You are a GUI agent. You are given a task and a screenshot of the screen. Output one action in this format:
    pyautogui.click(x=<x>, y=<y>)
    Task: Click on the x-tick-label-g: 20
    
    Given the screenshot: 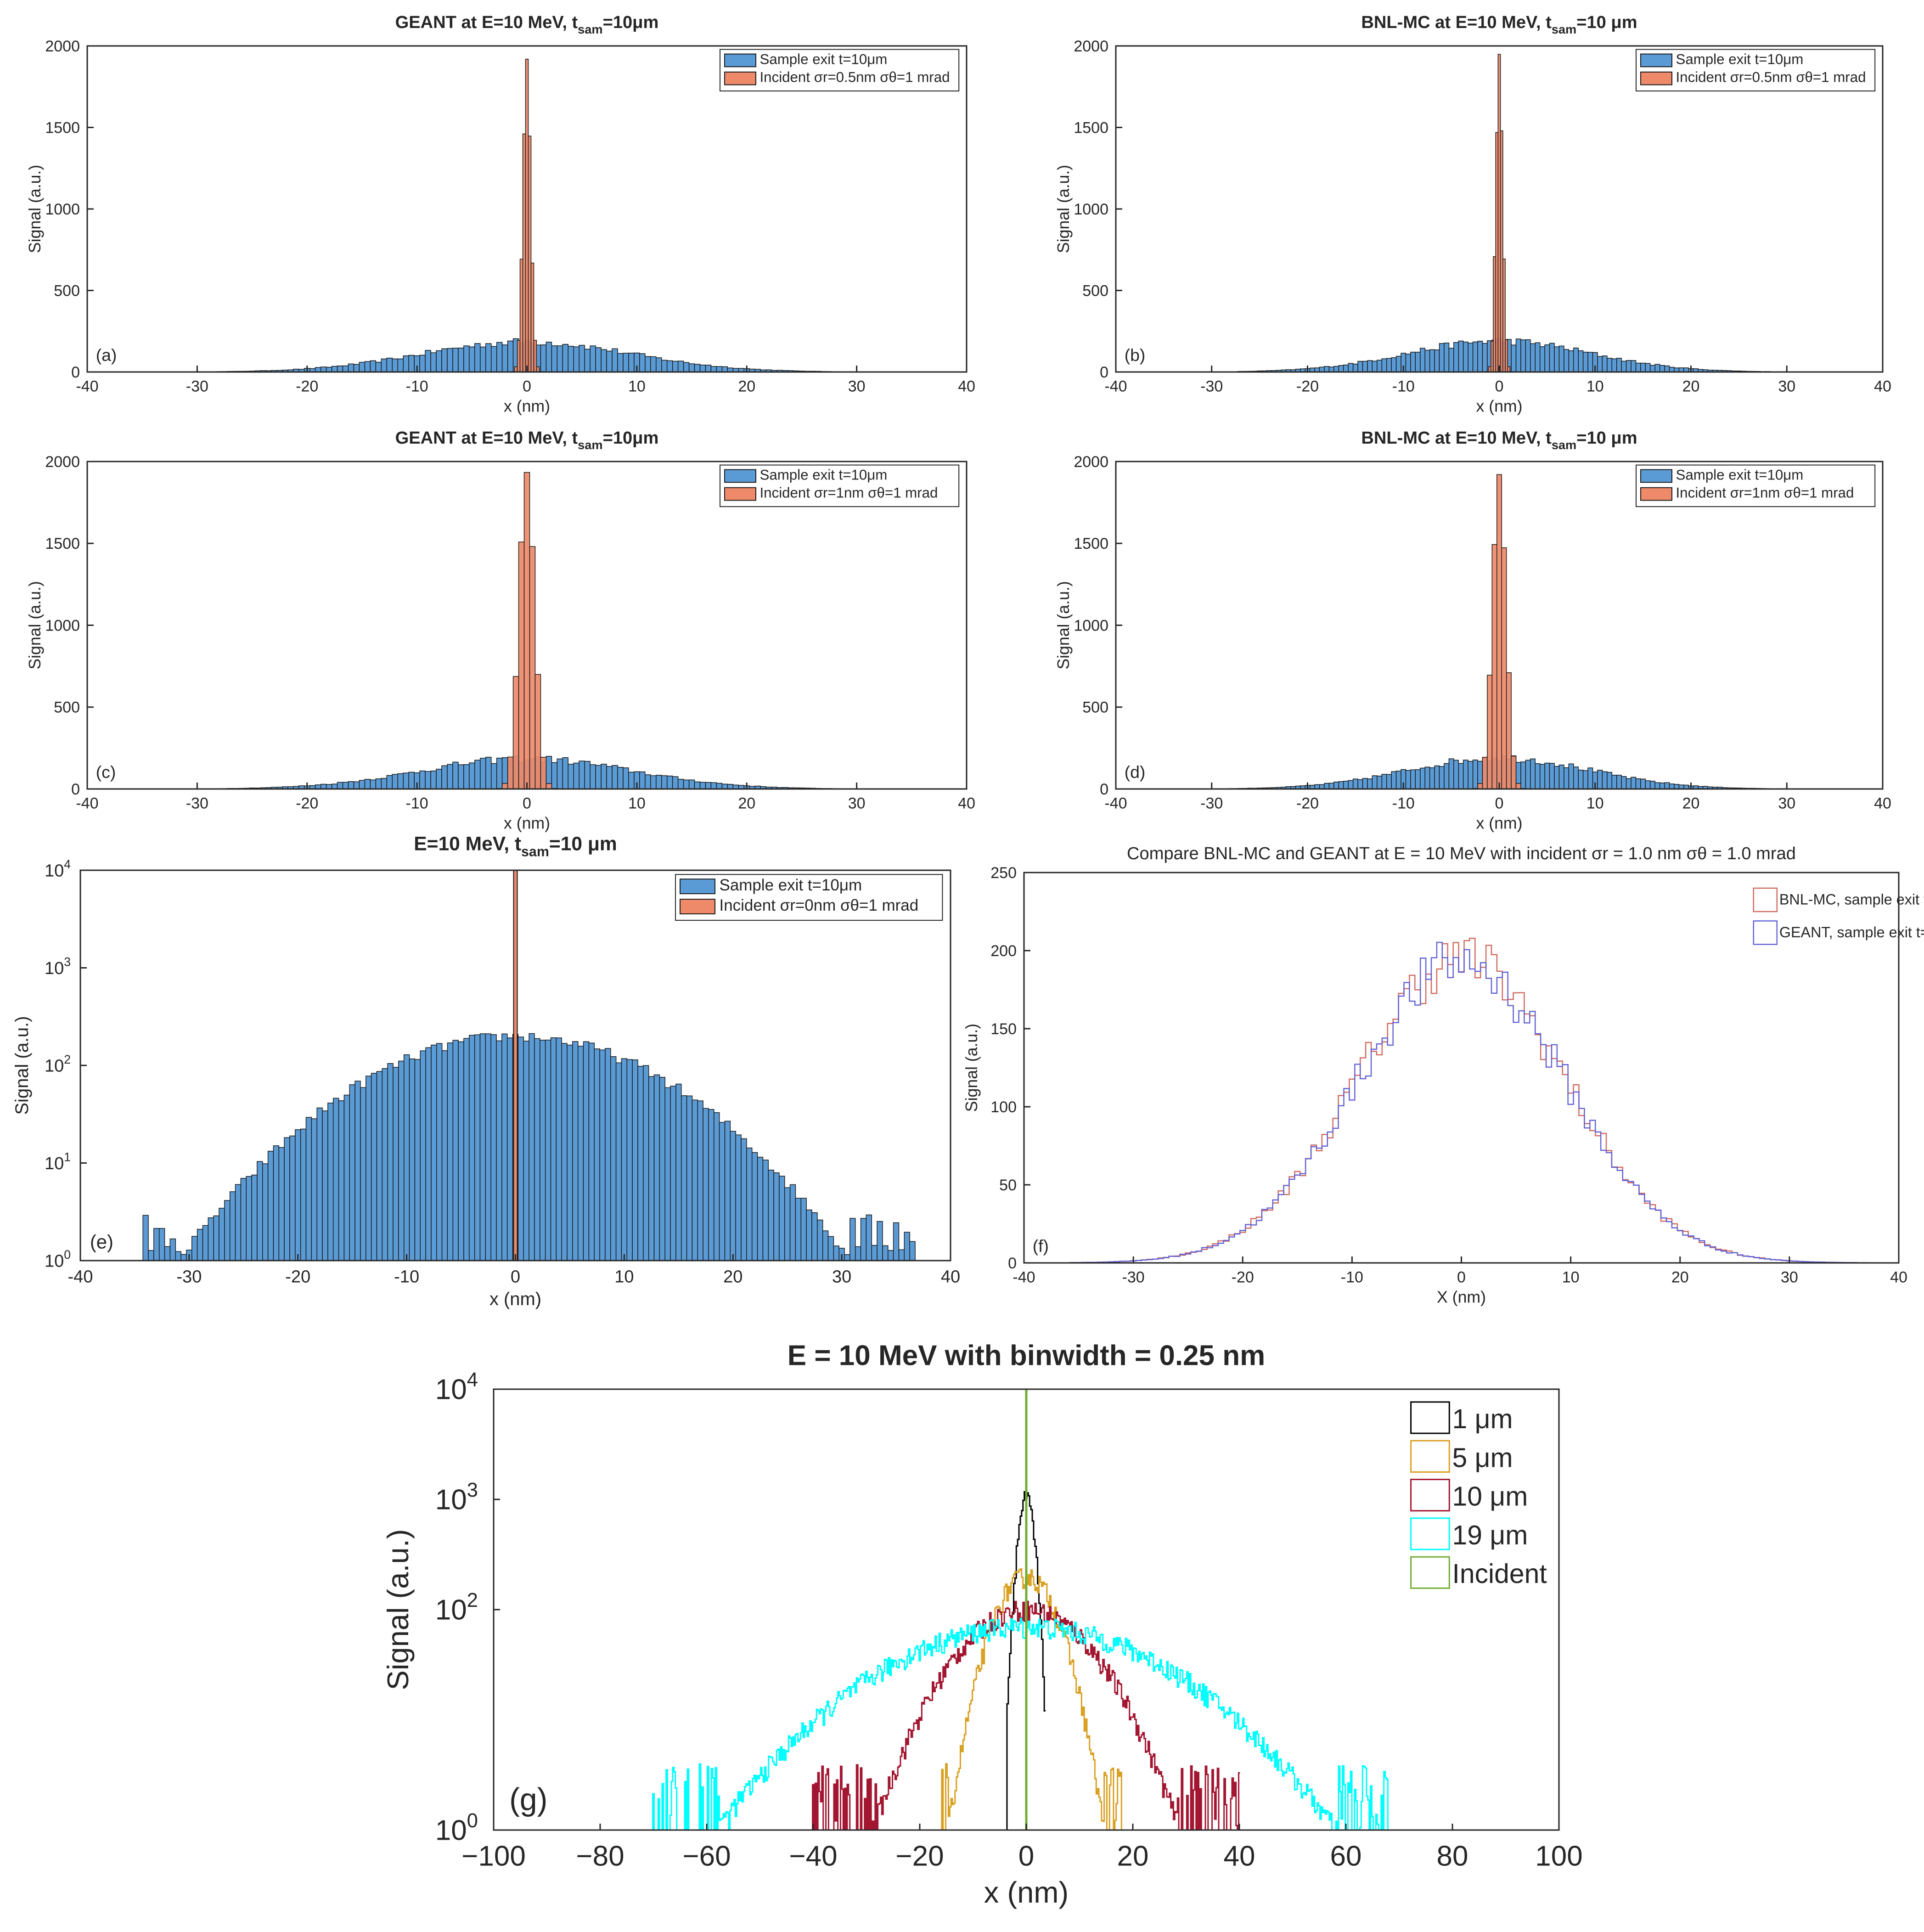 What is the action you would take?
    pyautogui.click(x=1133, y=1856)
    